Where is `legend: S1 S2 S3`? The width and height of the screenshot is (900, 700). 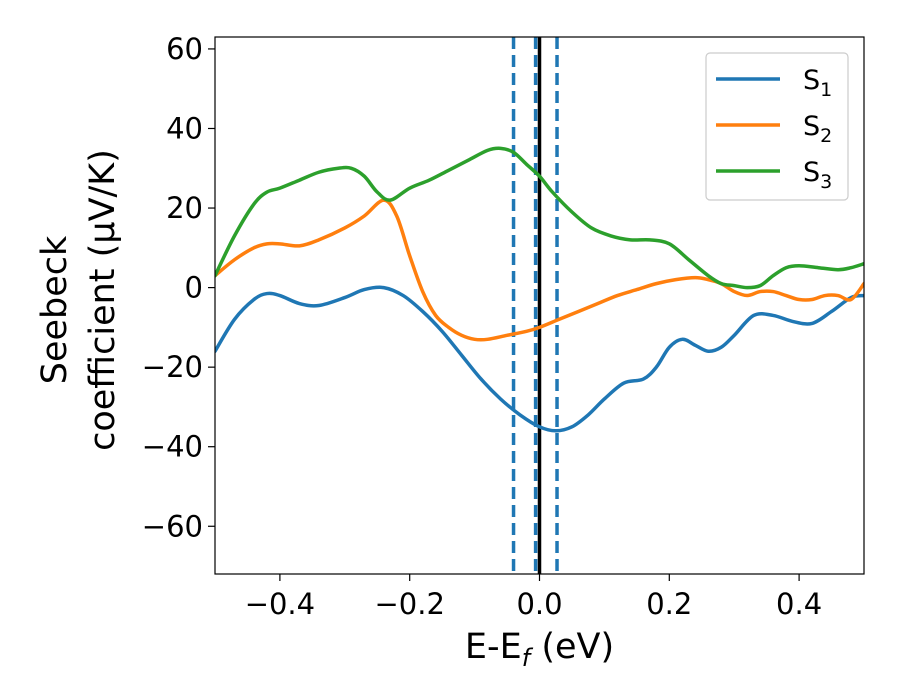
legend: S1 S2 S3 is located at coordinates (777, 126).